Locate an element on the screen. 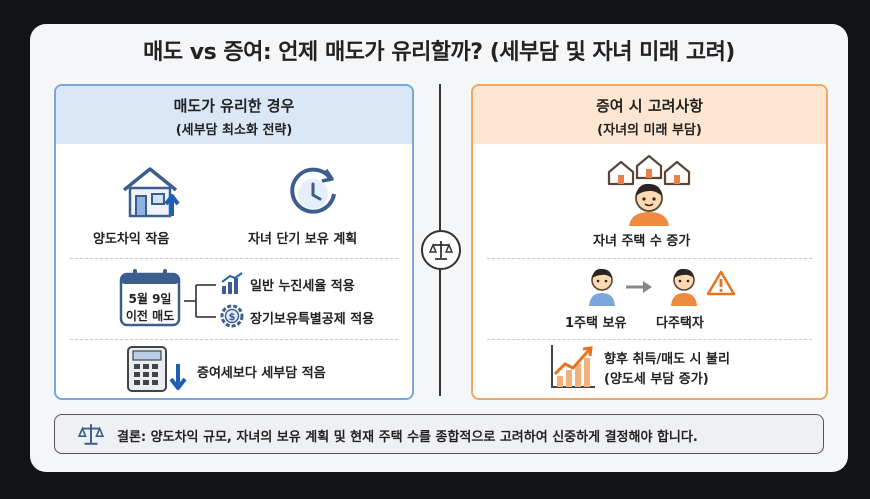 The width and height of the screenshot is (870, 499). calendar-caption: 이전 매도 is located at coordinates (150, 316).